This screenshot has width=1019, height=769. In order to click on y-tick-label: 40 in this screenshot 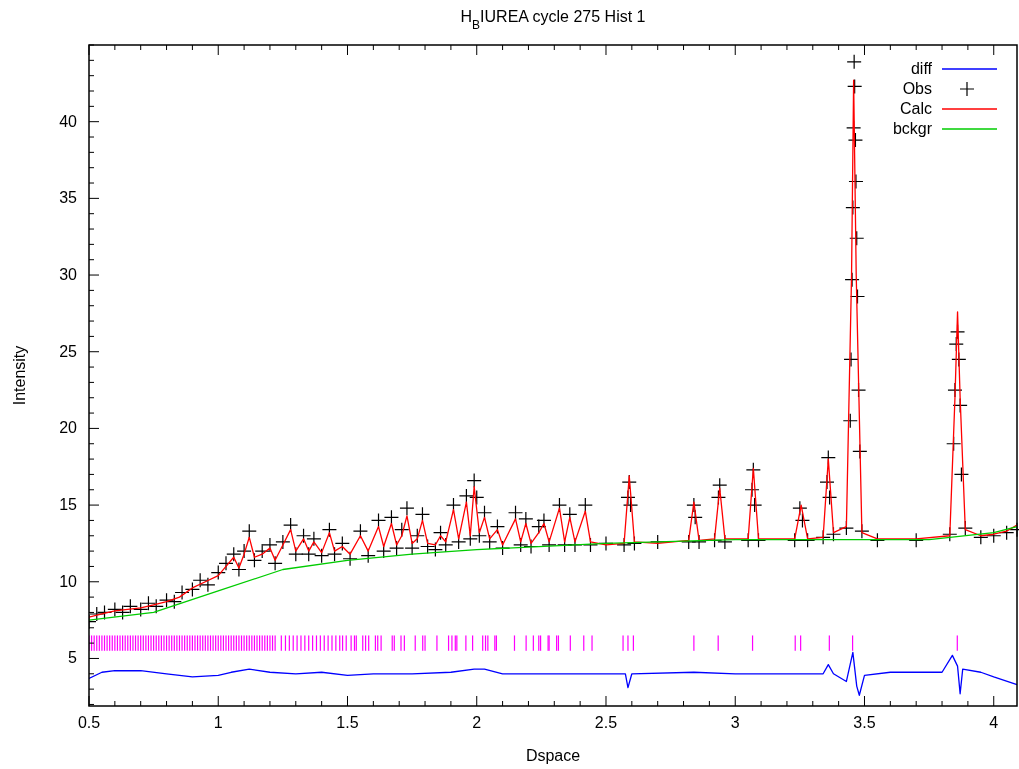, I will do `click(68, 121)`.